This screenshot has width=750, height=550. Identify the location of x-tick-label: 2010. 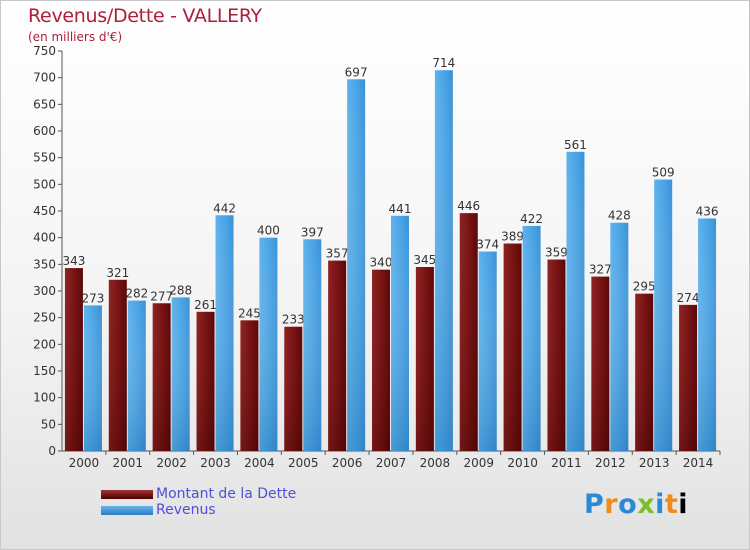
(522, 463).